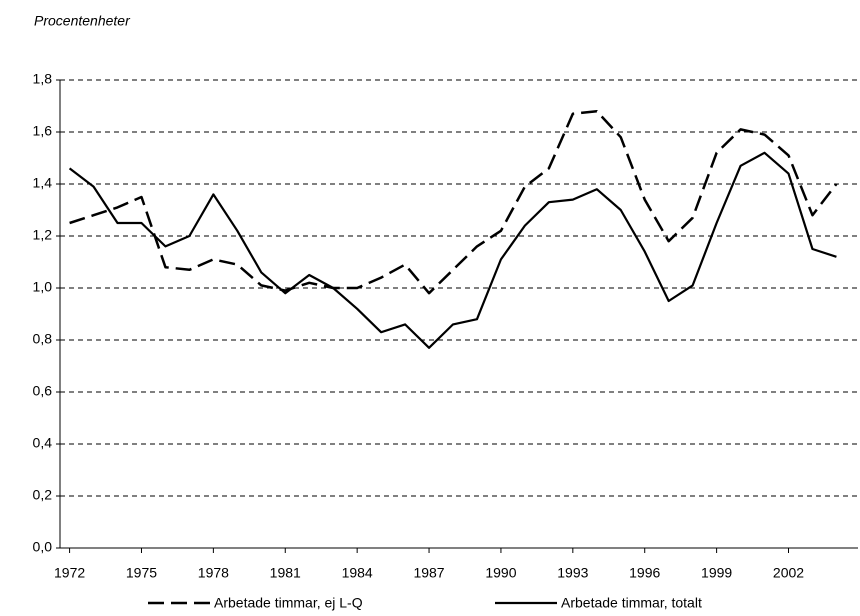 The image size is (860, 616). What do you see at coordinates (43, 547) in the screenshot?
I see `y-tick-label: 0,0` at bounding box center [43, 547].